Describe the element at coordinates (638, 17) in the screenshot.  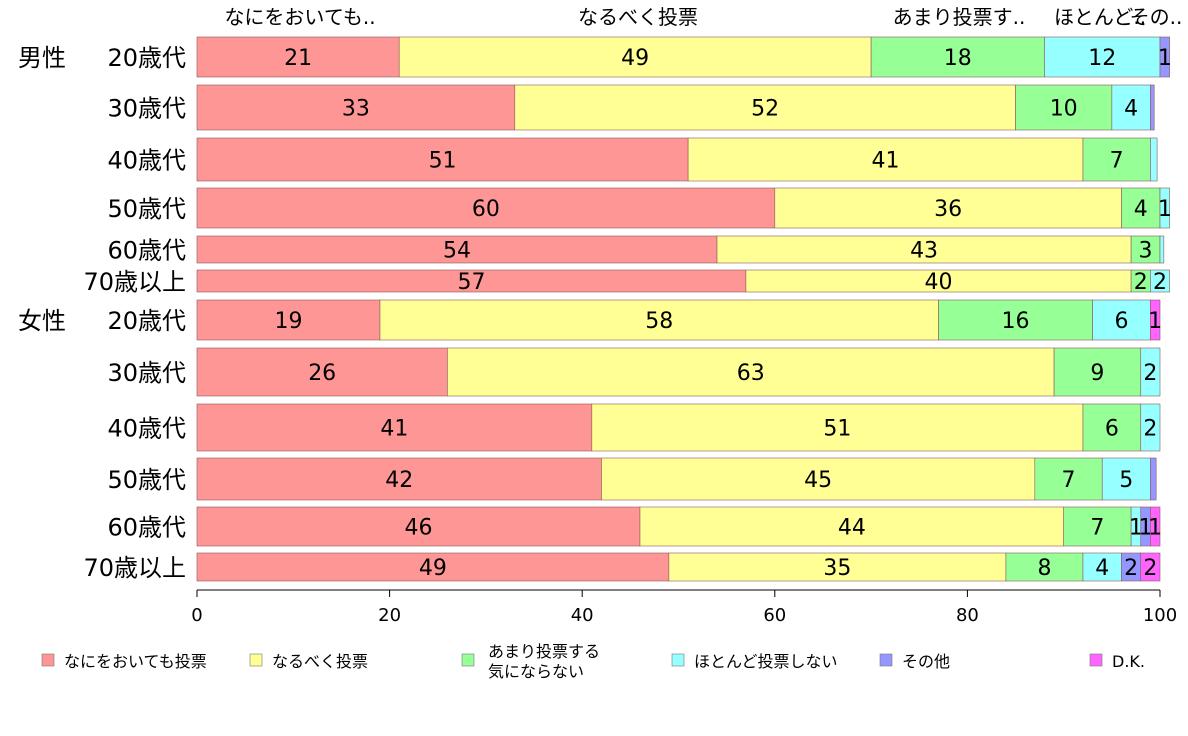
I see `top-series-label: なるべく投票` at that location.